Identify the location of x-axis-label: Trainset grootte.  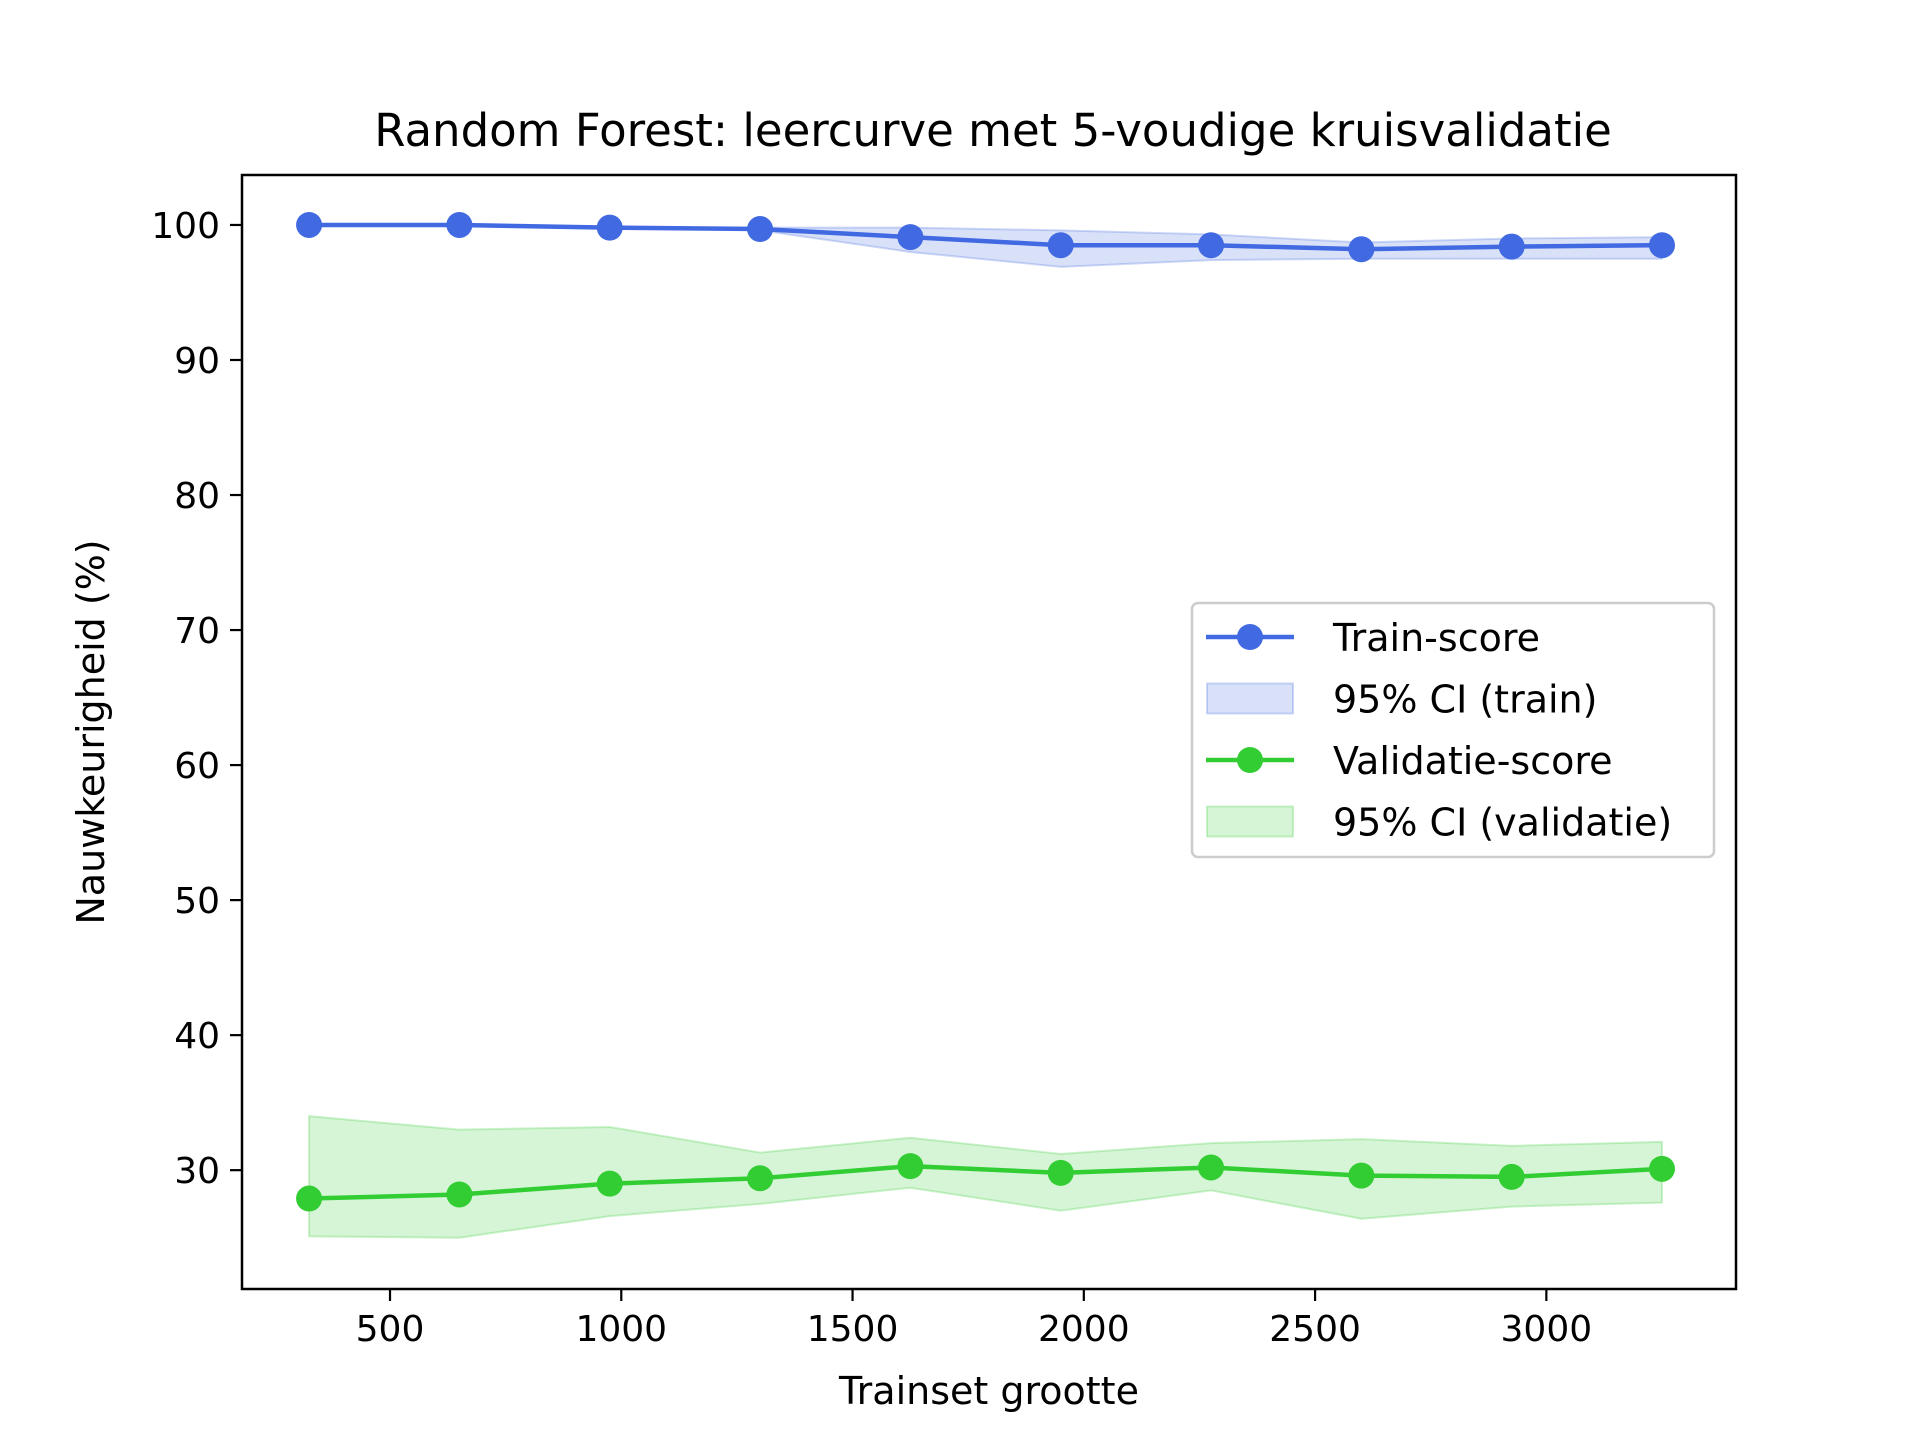
(988, 1391).